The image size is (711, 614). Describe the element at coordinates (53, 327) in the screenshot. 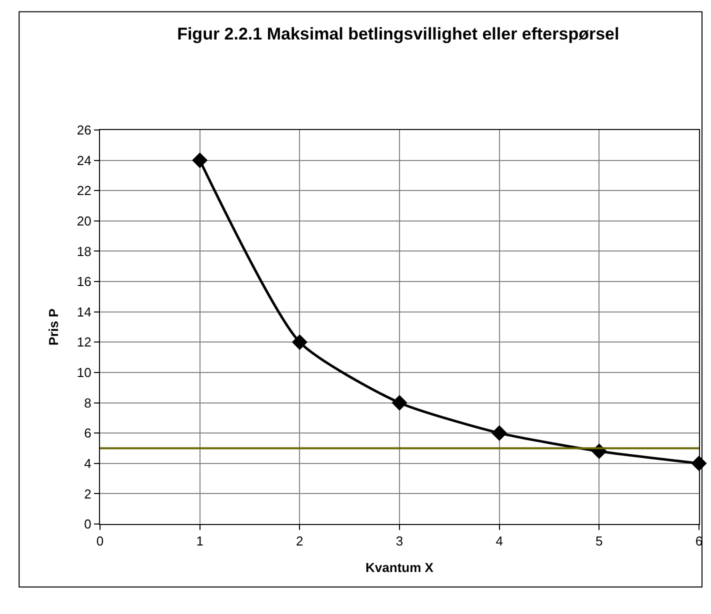

I see `y-axis-title: Pris P` at that location.